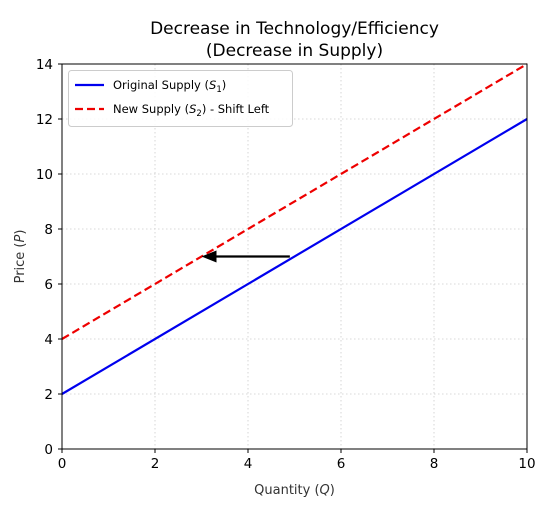  Describe the element at coordinates (294, 51) in the screenshot. I see `chart-title-line2: (Decrease in Supply)` at that location.